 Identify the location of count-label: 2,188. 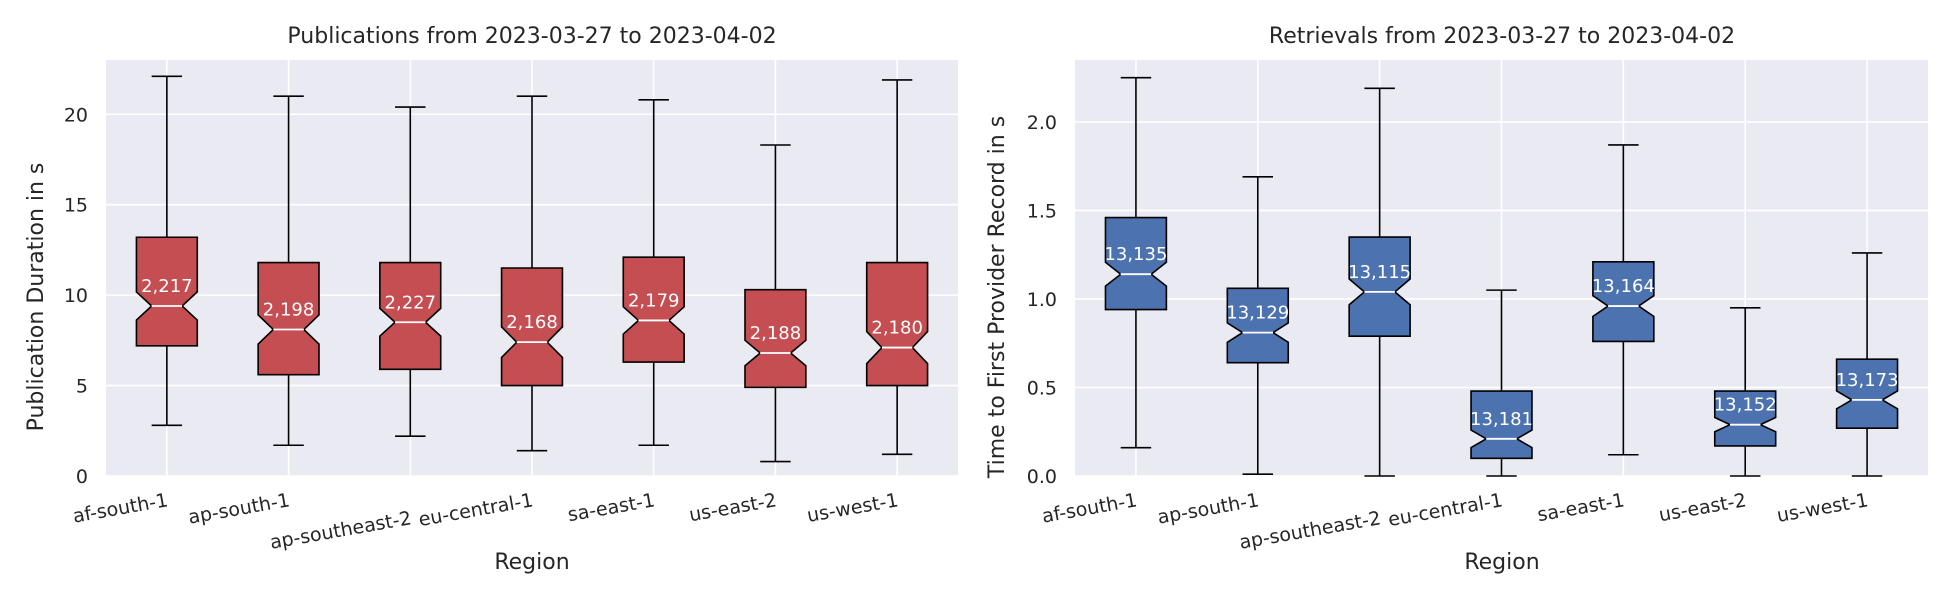
(776, 333).